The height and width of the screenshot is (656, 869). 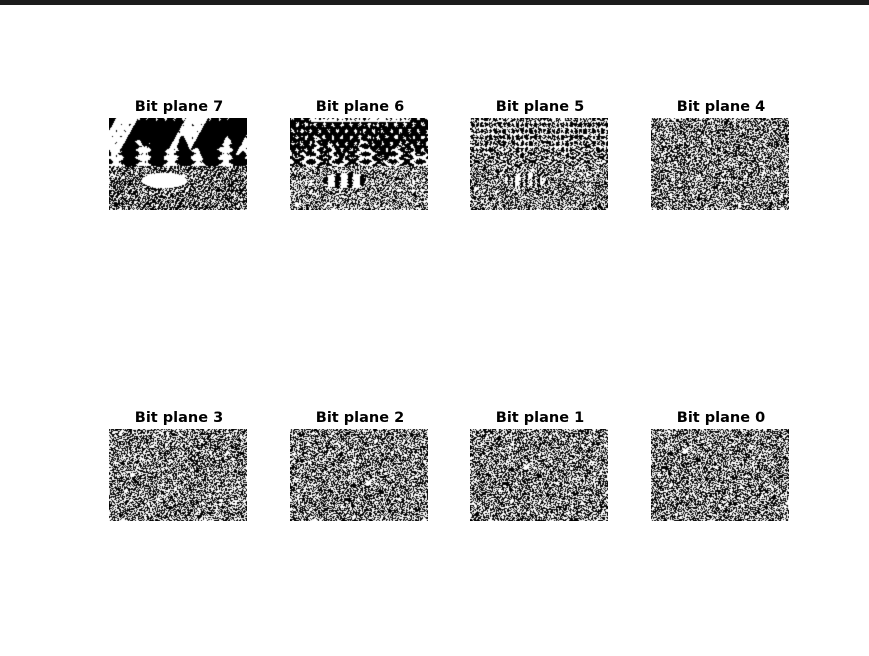 What do you see at coordinates (540, 107) in the screenshot?
I see `subplot-title: Bit plane 5` at bounding box center [540, 107].